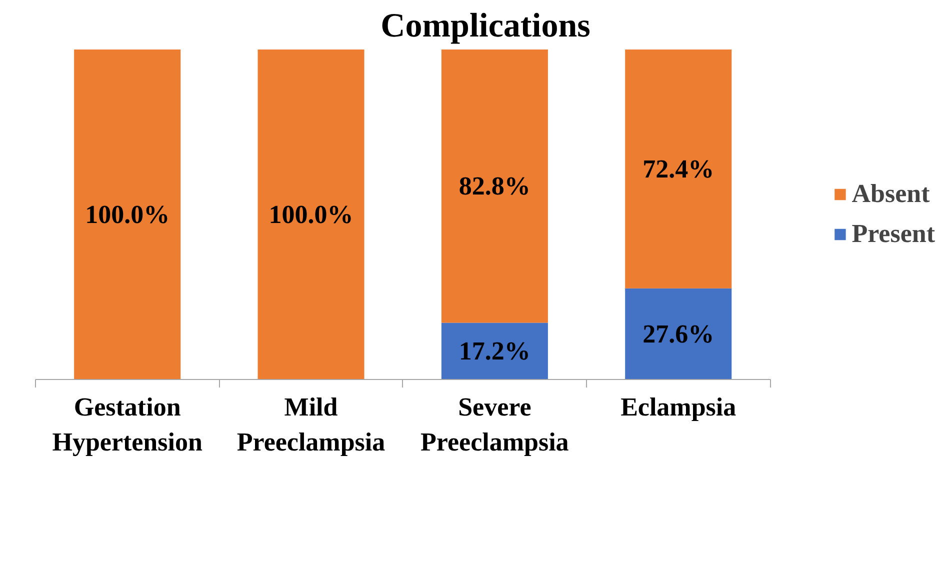  I want to click on data-label: 82.8%, so click(494, 186).